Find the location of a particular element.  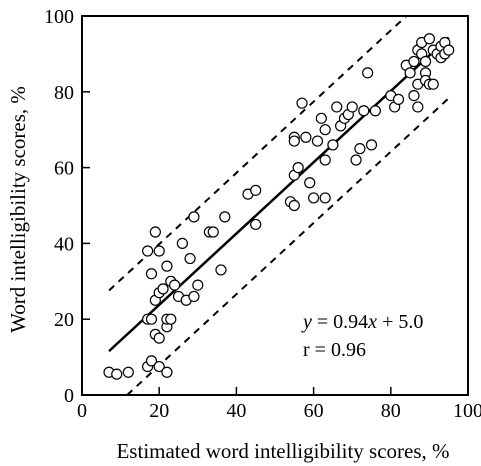

regression-equation: y = 0.94x + 5.0 is located at coordinates (362, 322).